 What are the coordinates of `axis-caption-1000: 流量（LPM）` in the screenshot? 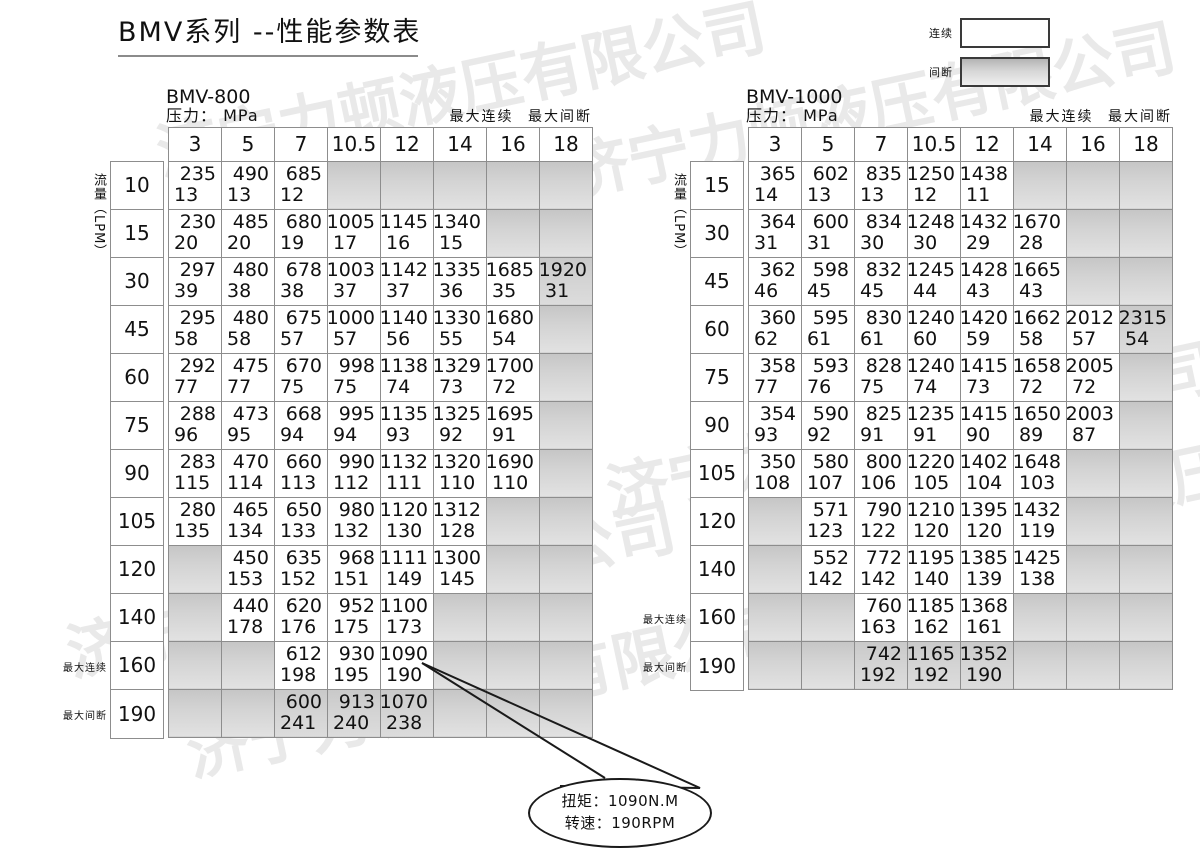 It's located at (678, 215).